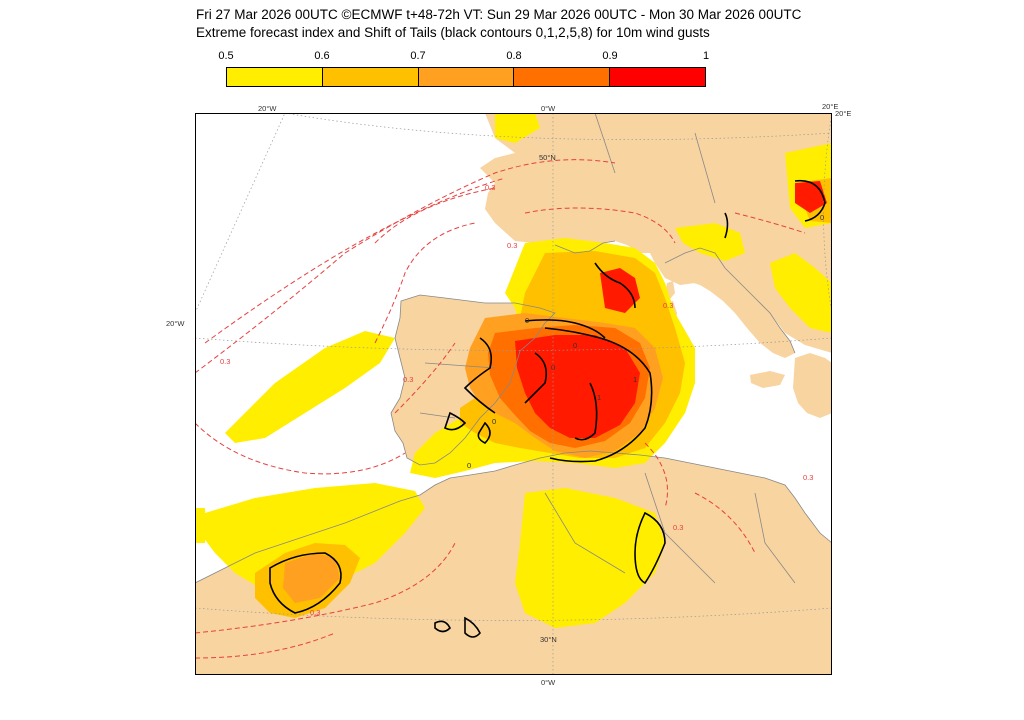 Image resolution: width=1024 pixels, height=720 pixels. What do you see at coordinates (843, 113) in the screenshot?
I see `grid-label-top-20e-b: 20°E` at bounding box center [843, 113].